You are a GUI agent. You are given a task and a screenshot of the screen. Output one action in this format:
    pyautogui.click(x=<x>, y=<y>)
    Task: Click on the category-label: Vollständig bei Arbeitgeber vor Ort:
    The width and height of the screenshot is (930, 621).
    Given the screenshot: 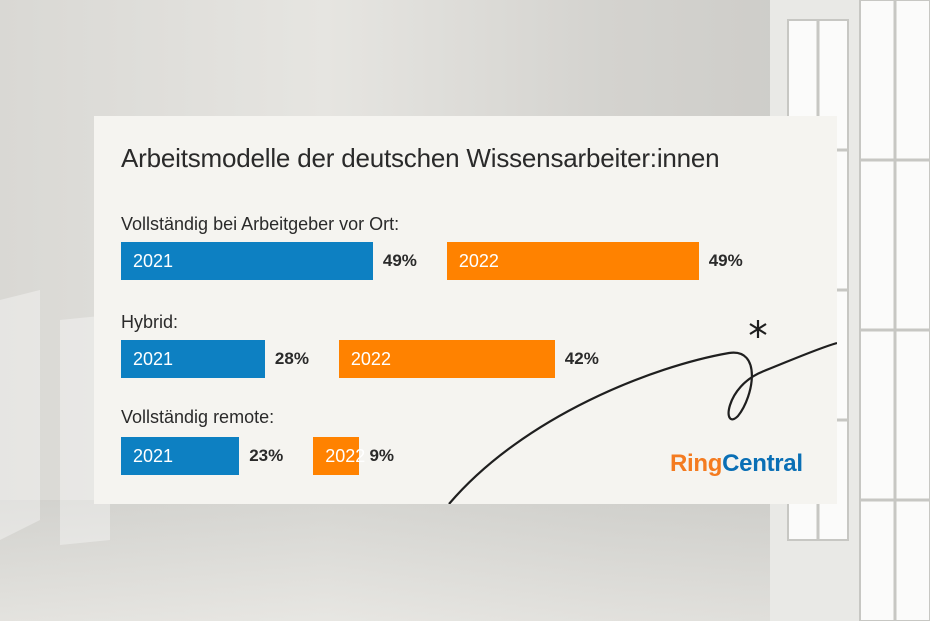 What is the action you would take?
    pyautogui.click(x=260, y=224)
    